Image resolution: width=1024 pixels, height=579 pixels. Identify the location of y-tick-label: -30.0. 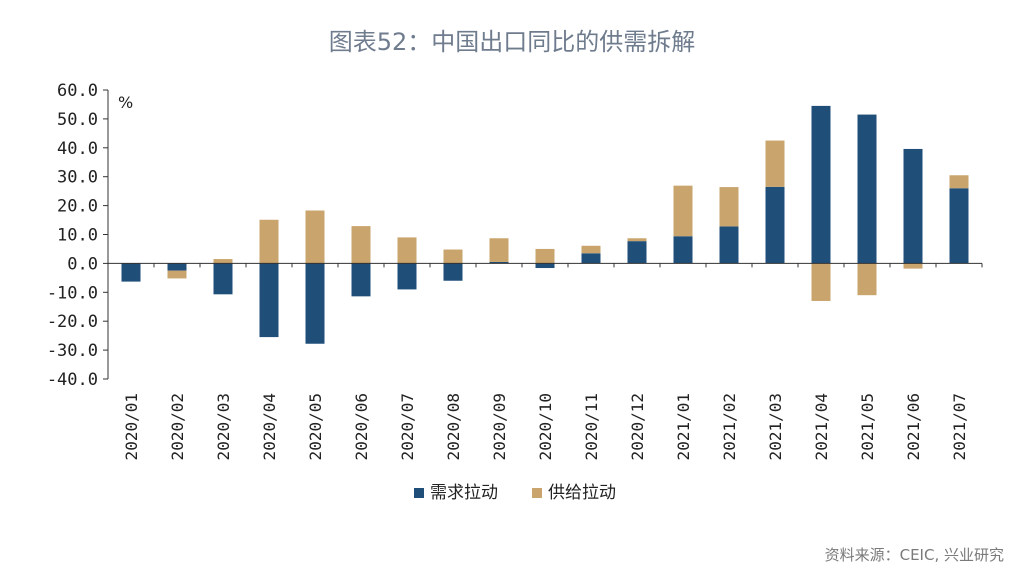
(72, 351).